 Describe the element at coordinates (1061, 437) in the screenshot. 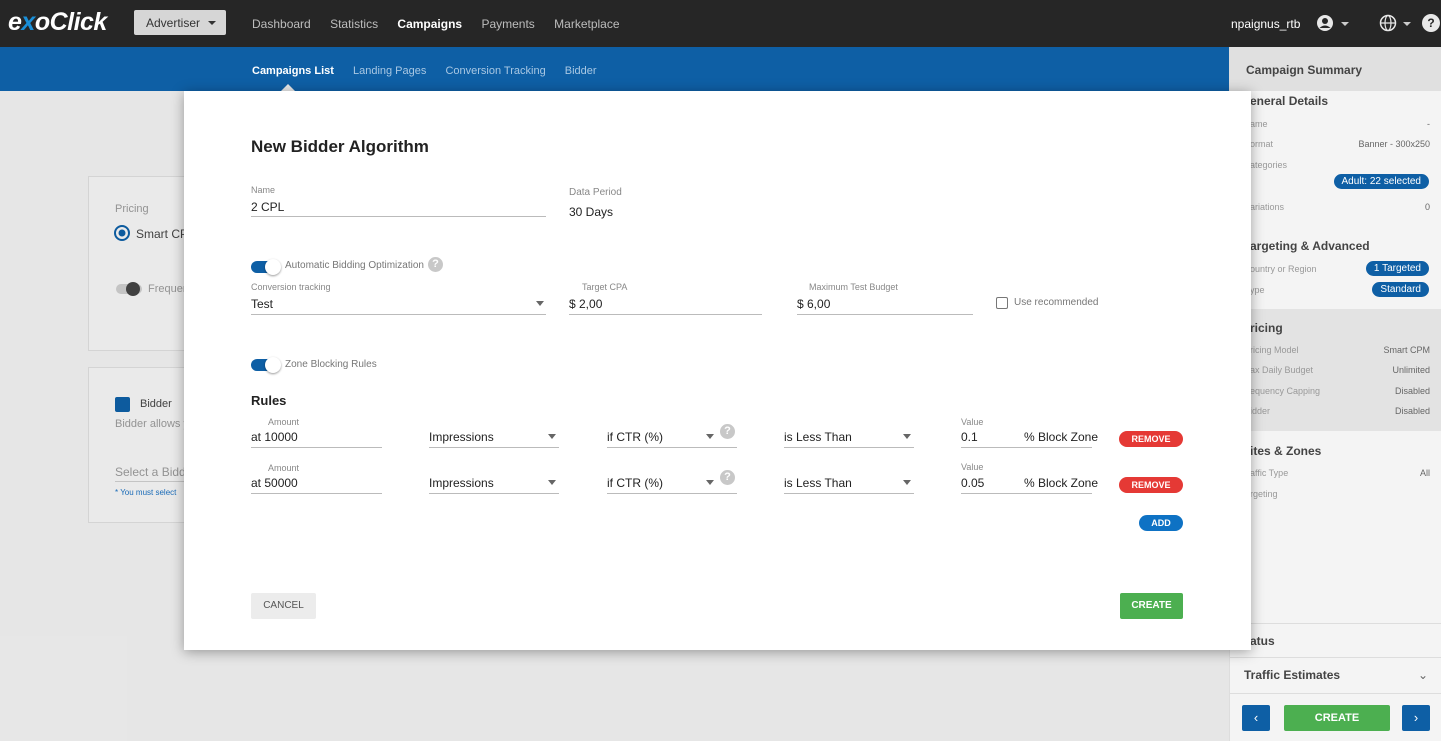

I see `block-zone-suffix: % Block Zone` at that location.